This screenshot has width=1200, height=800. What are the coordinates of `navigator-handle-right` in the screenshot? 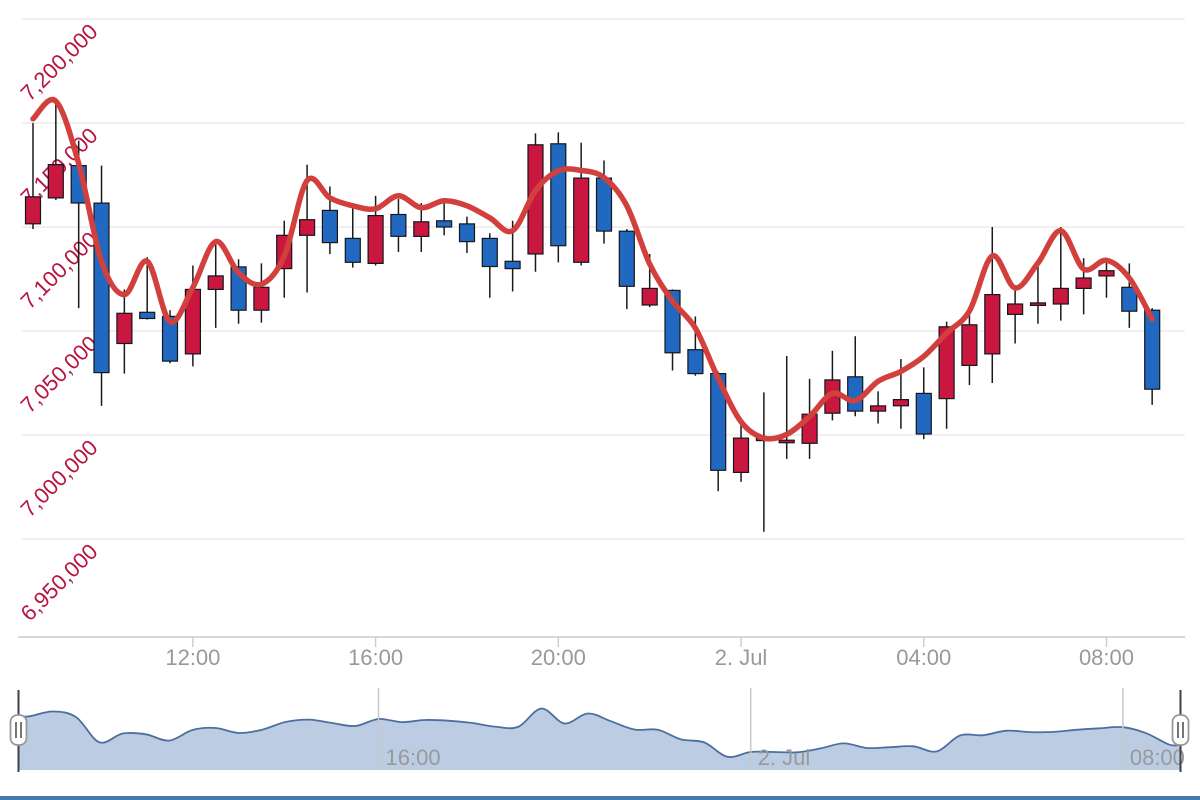 It's located at (1180, 731).